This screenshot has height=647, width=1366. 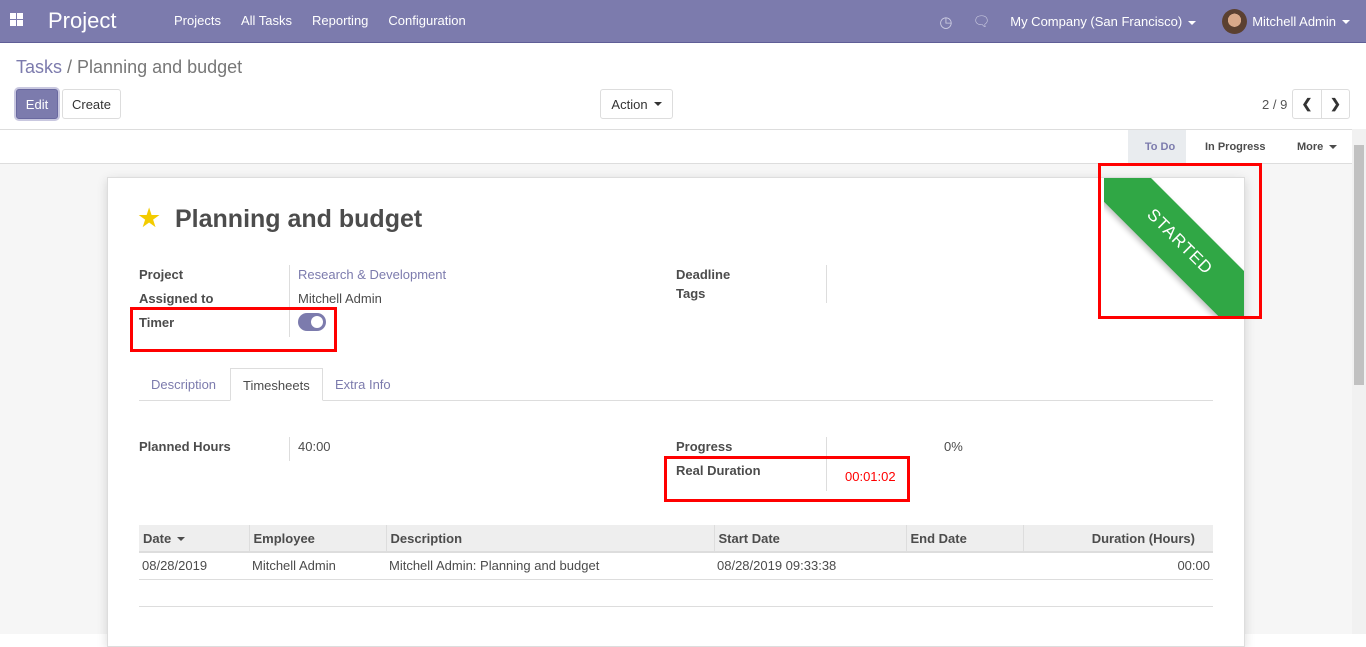 I want to click on timer-label: Timer, so click(x=157, y=322).